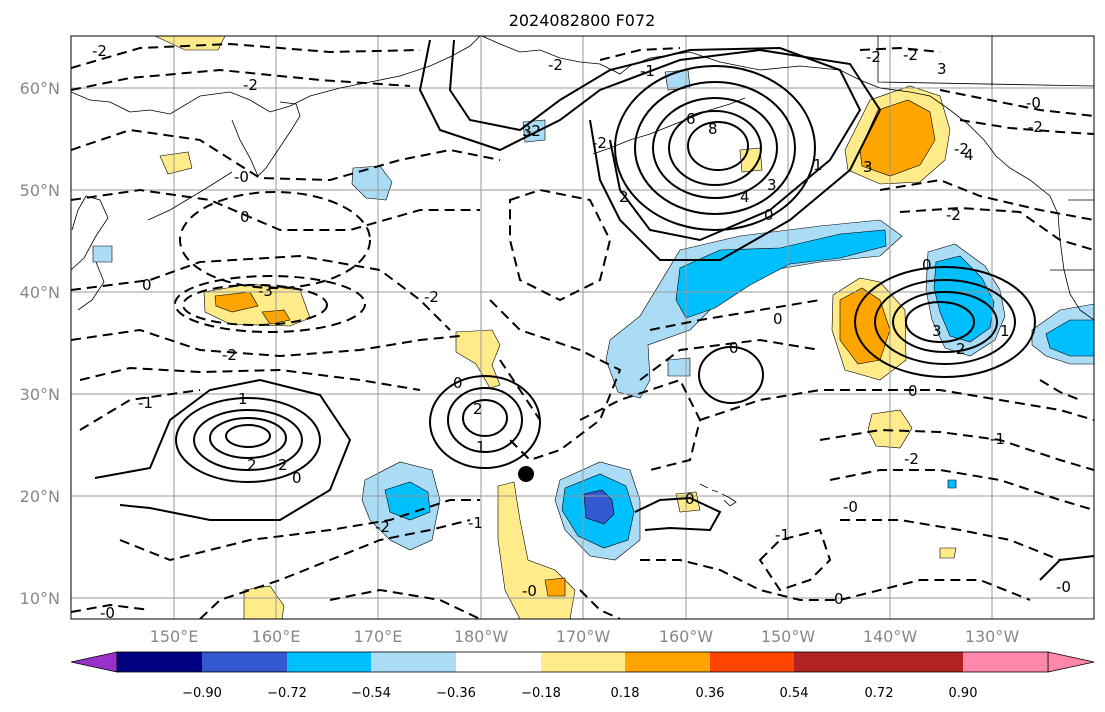 The height and width of the screenshot is (712, 1105). What do you see at coordinates (963, 693) in the screenshot?
I see `colorbar-tick-label: 0.90` at bounding box center [963, 693].